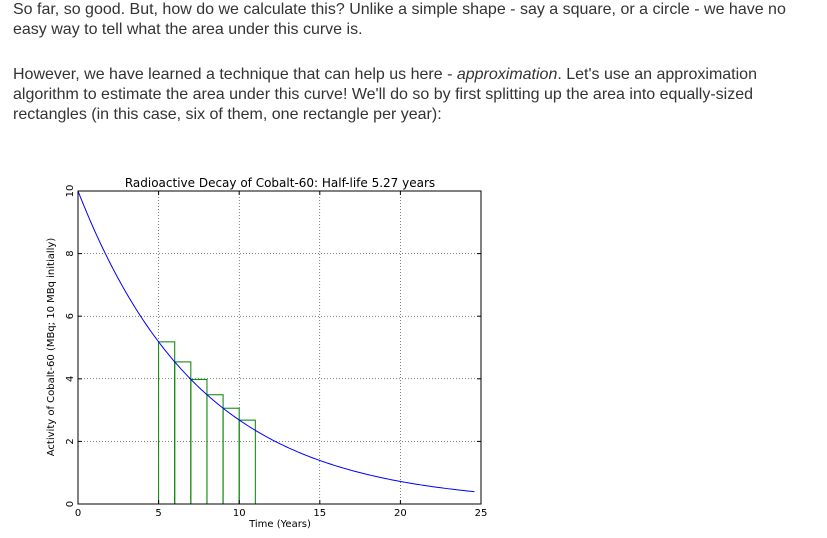 The height and width of the screenshot is (538, 827). What do you see at coordinates (70, 379) in the screenshot?
I see `y-tick-label: 4` at bounding box center [70, 379].